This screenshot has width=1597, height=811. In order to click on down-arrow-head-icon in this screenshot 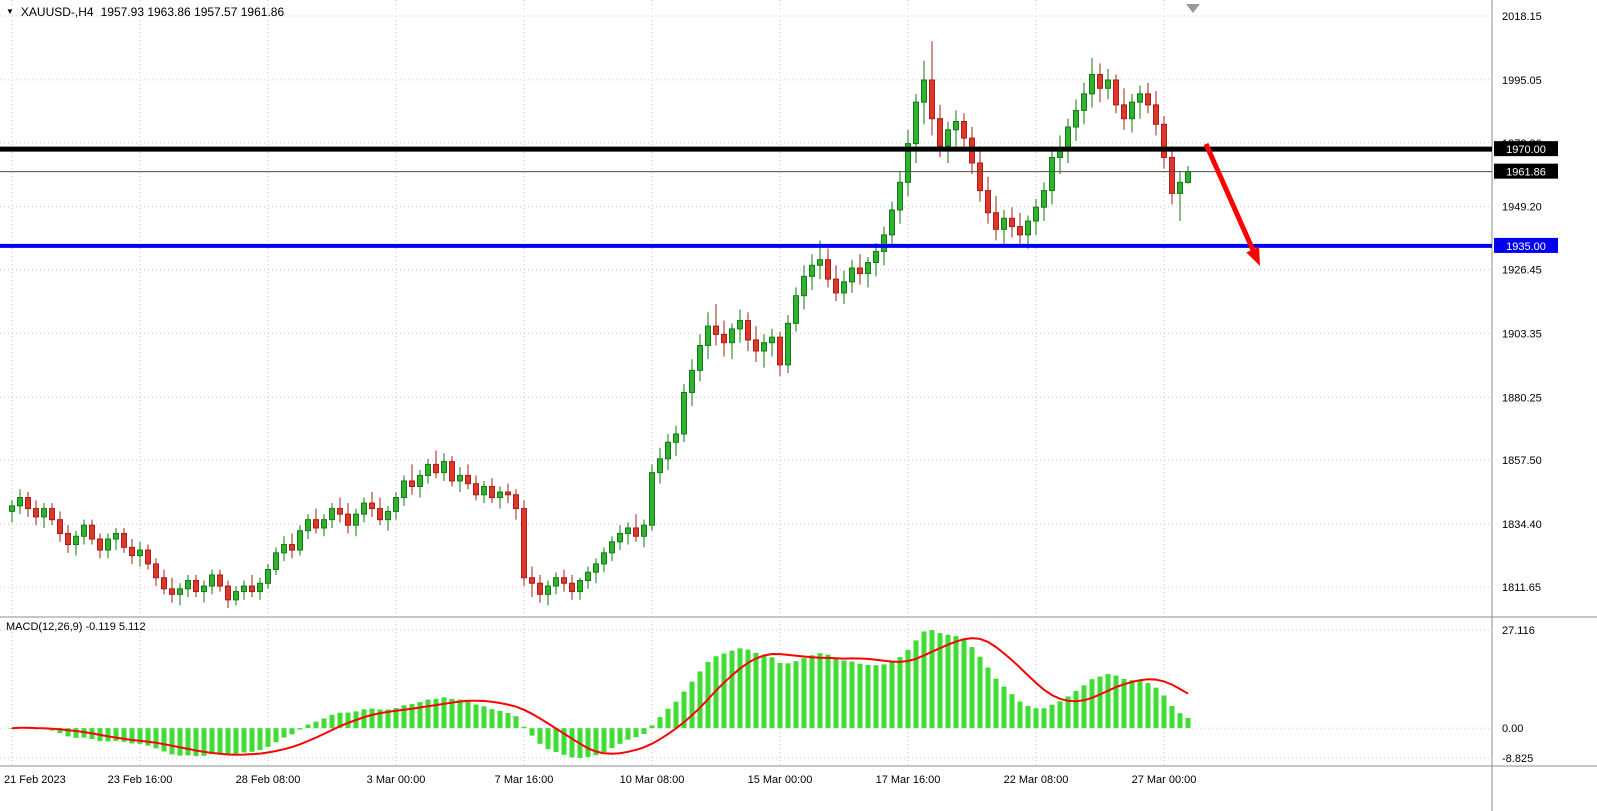, I will do `click(1253, 256)`.